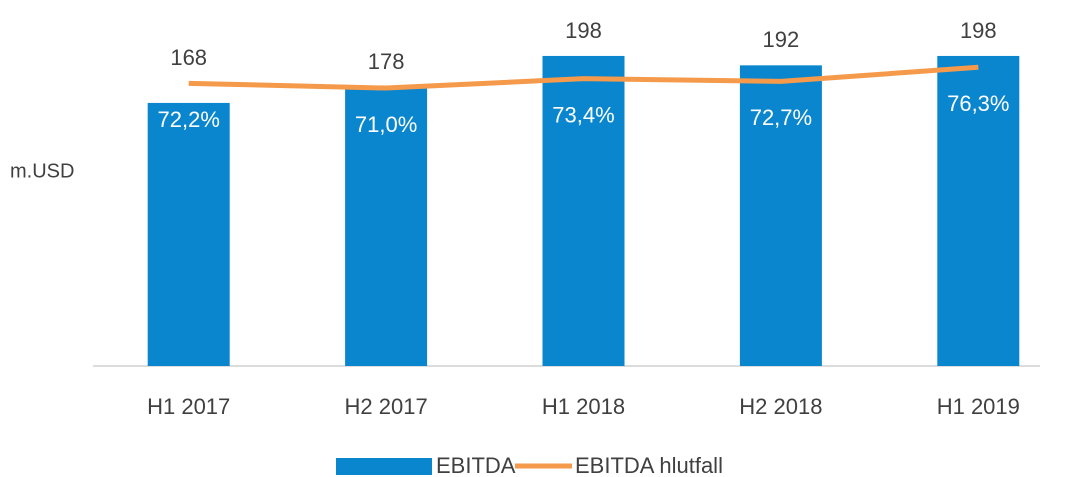 Image resolution: width=1065 pixels, height=477 pixels. Describe the element at coordinates (781, 39) in the screenshot. I see `bar-value-label: 192` at that location.